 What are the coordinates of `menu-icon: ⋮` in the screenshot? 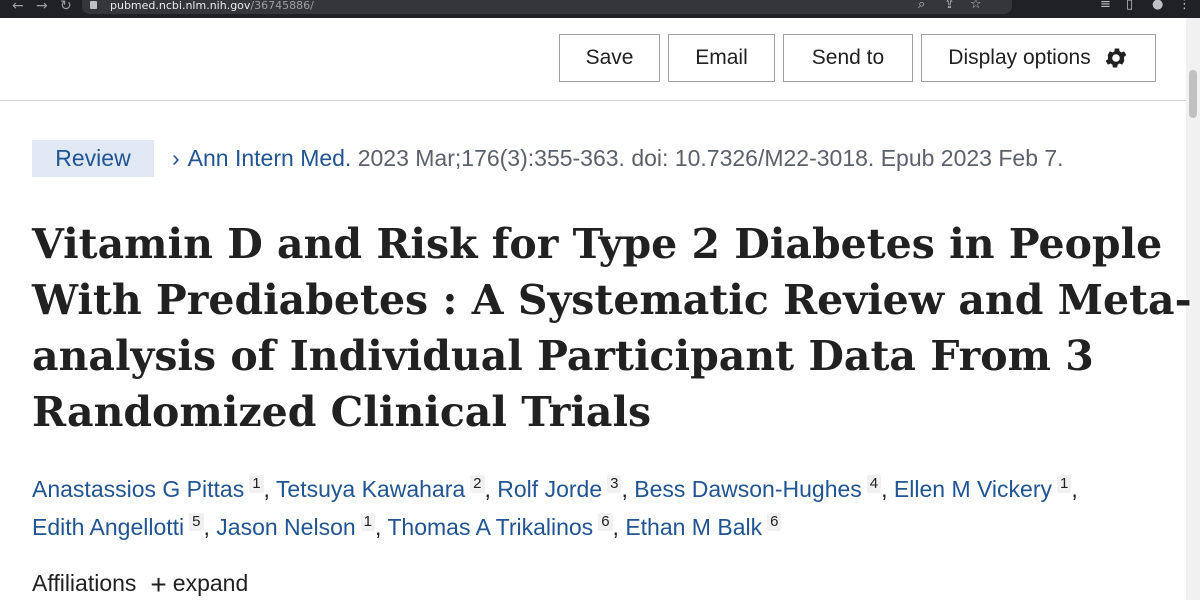 It's located at (1184, 6).